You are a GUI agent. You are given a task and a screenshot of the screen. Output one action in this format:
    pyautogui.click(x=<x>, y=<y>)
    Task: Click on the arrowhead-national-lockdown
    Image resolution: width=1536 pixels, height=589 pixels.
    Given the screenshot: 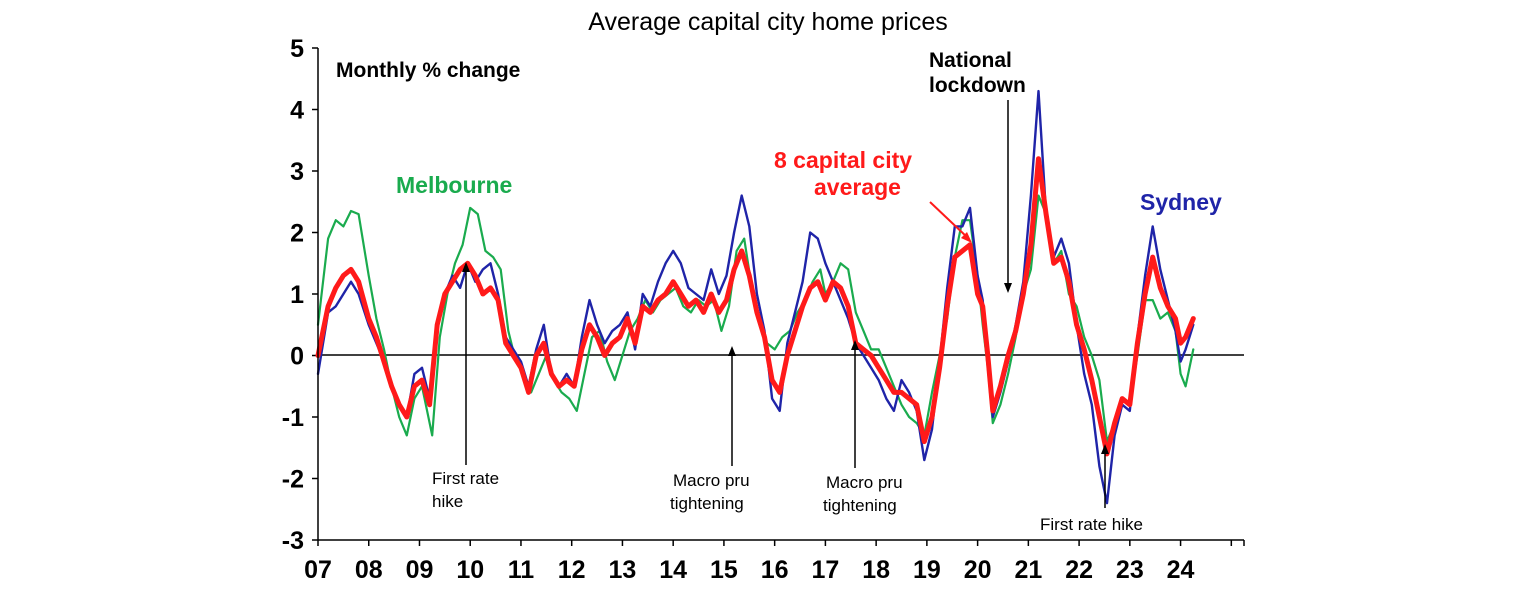 What is the action you would take?
    pyautogui.click(x=1008, y=288)
    